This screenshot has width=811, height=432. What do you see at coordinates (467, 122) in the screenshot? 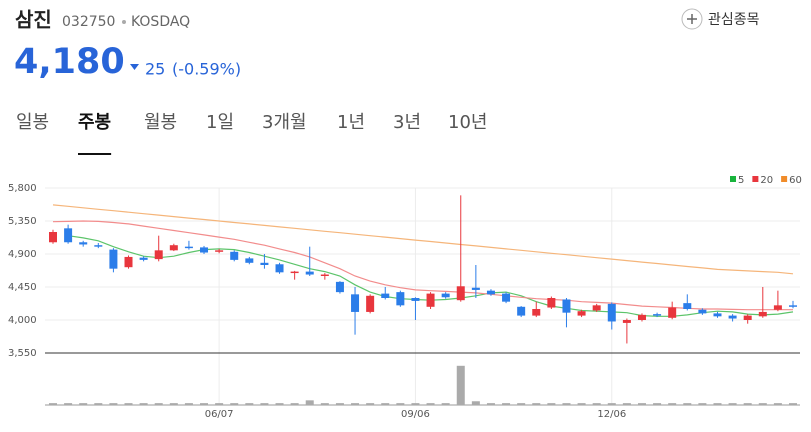
I see `tab: 10년` at bounding box center [467, 122].